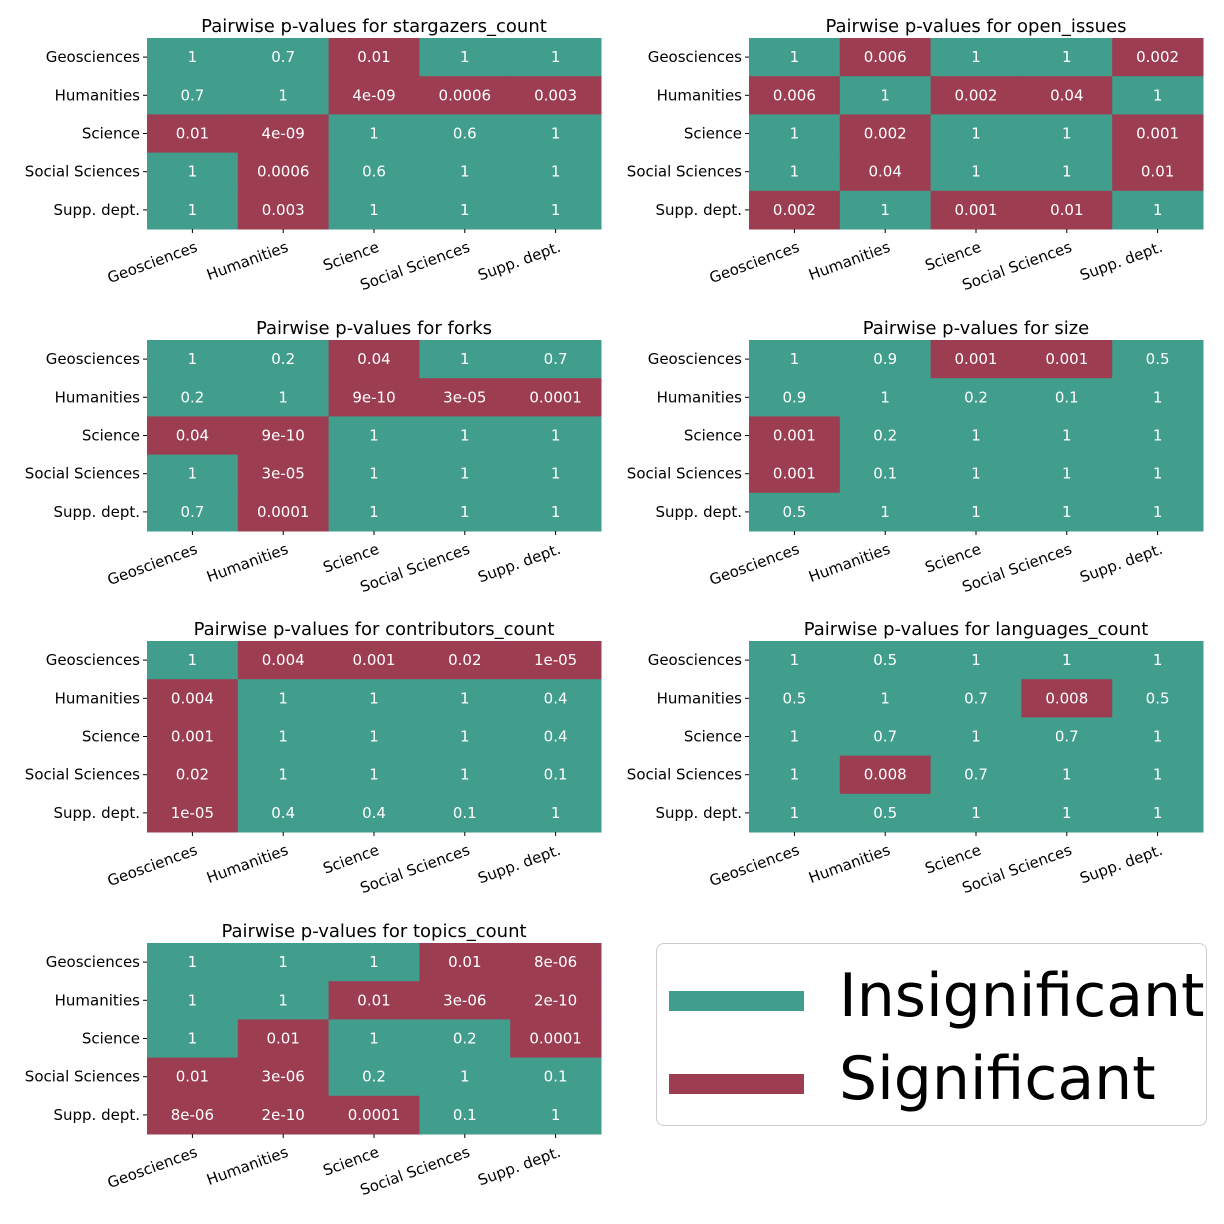 This screenshot has height=1224, width=1224. Describe the element at coordinates (464, 397) in the screenshot. I see `cell-value-label: 3e-05` at that location.